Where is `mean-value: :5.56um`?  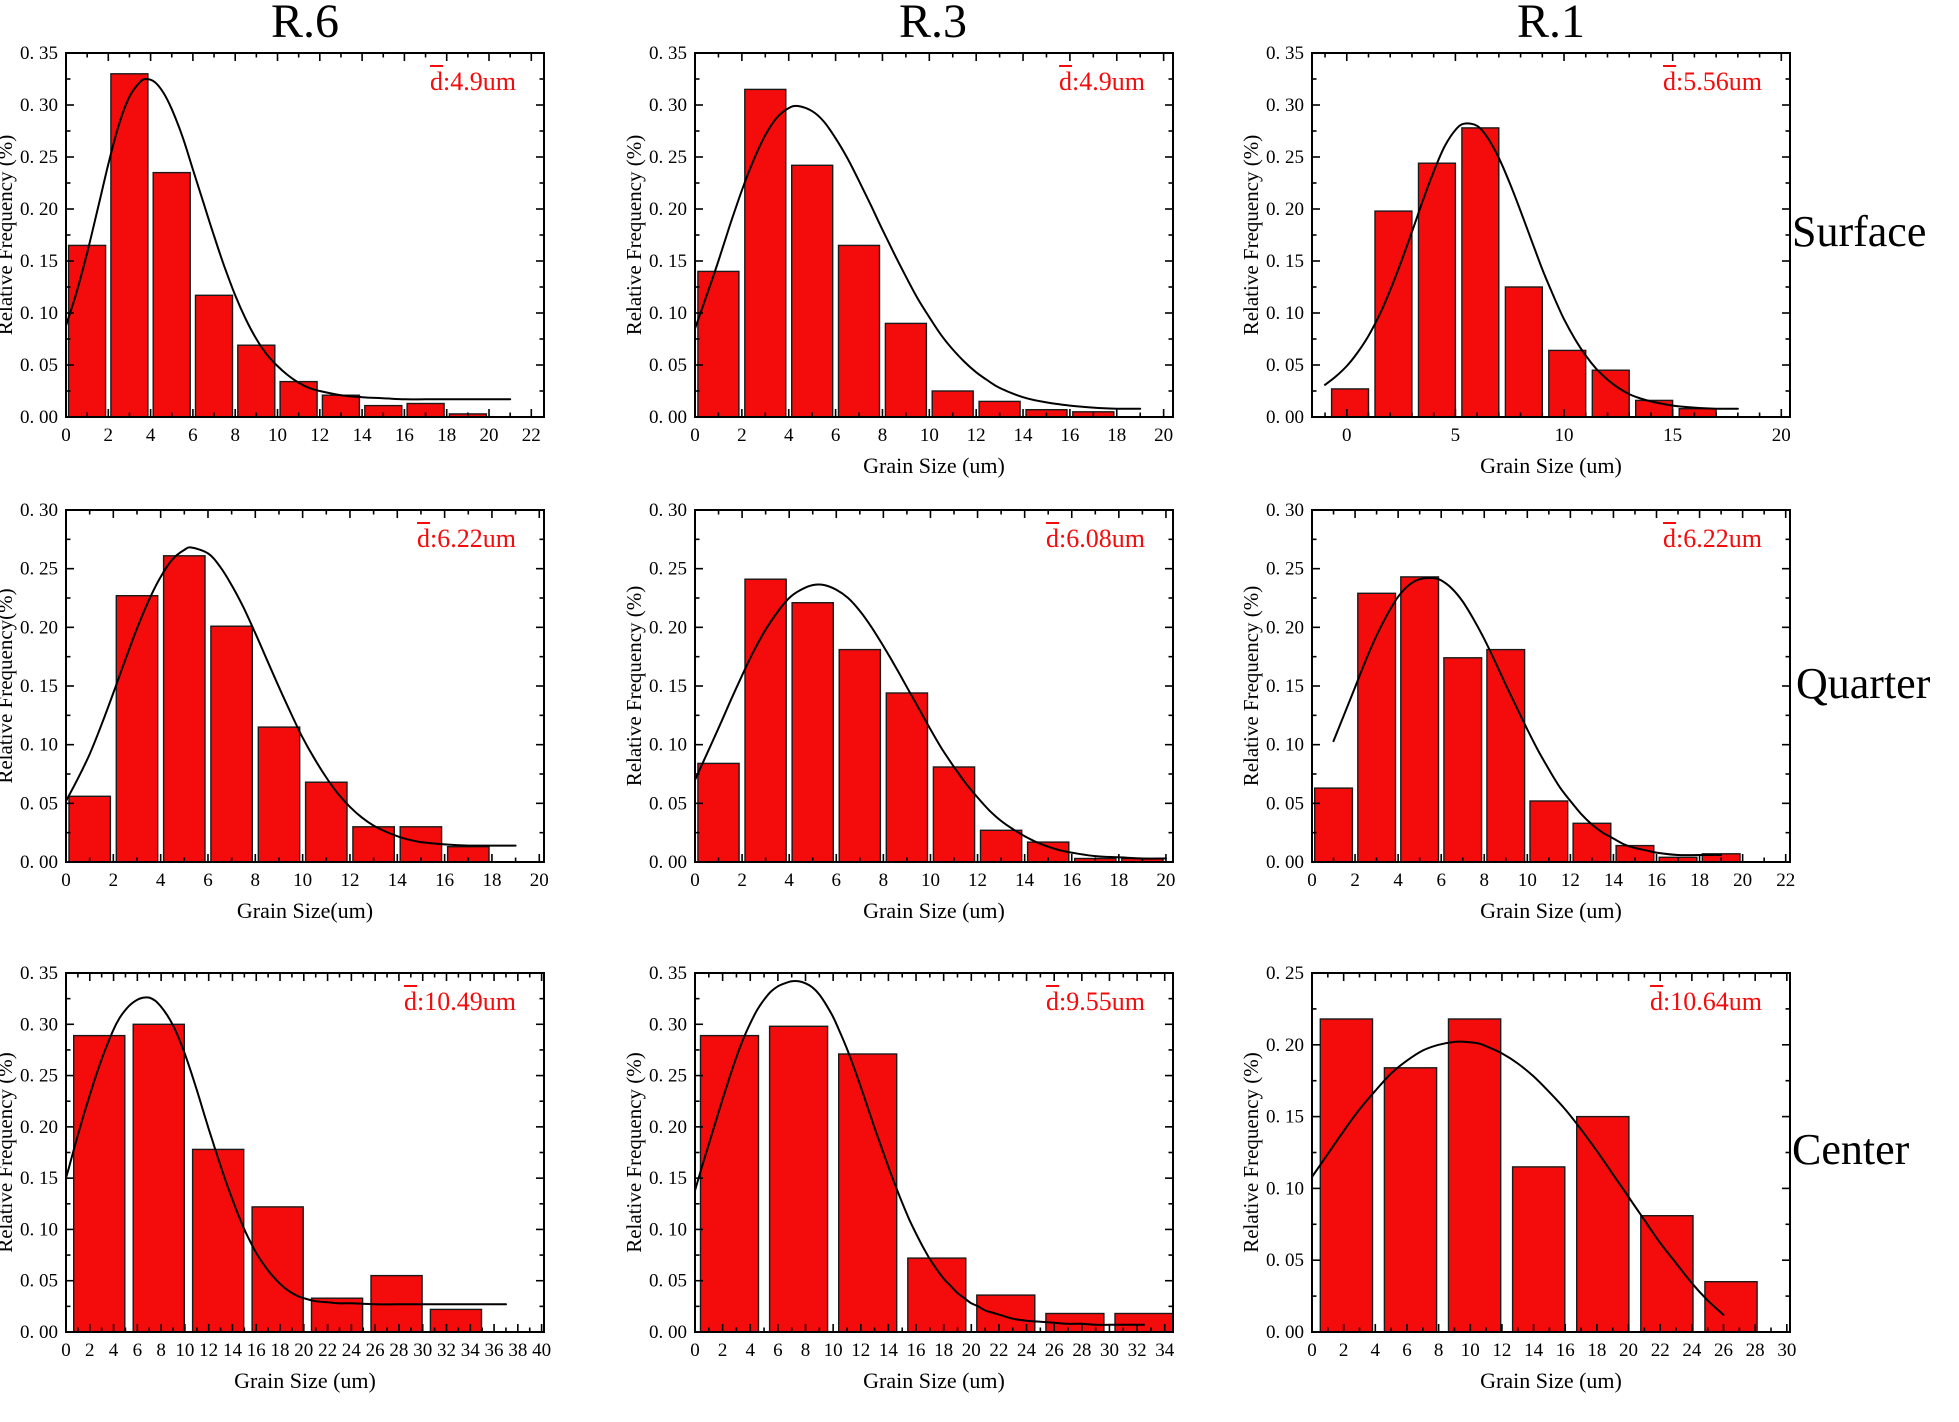
mean-value: :5.56um is located at coordinates (1719, 81).